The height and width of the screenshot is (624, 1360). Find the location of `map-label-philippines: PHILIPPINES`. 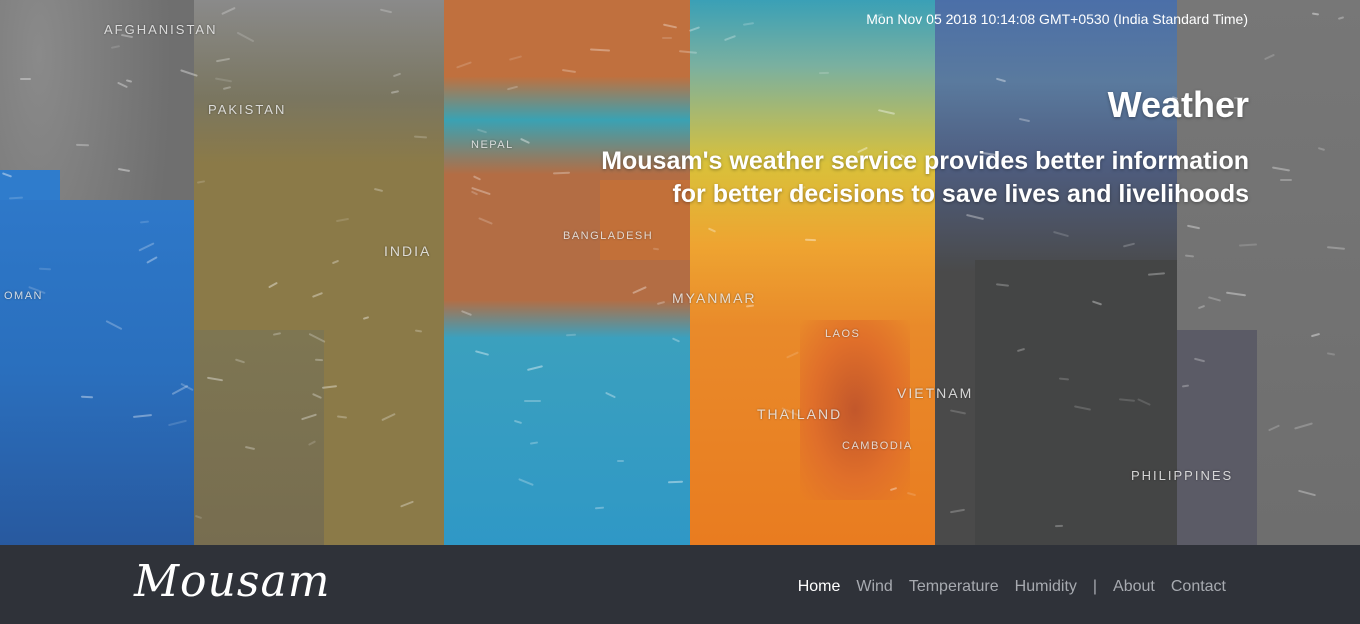

map-label-philippines: PHILIPPINES is located at coordinates (1182, 475).